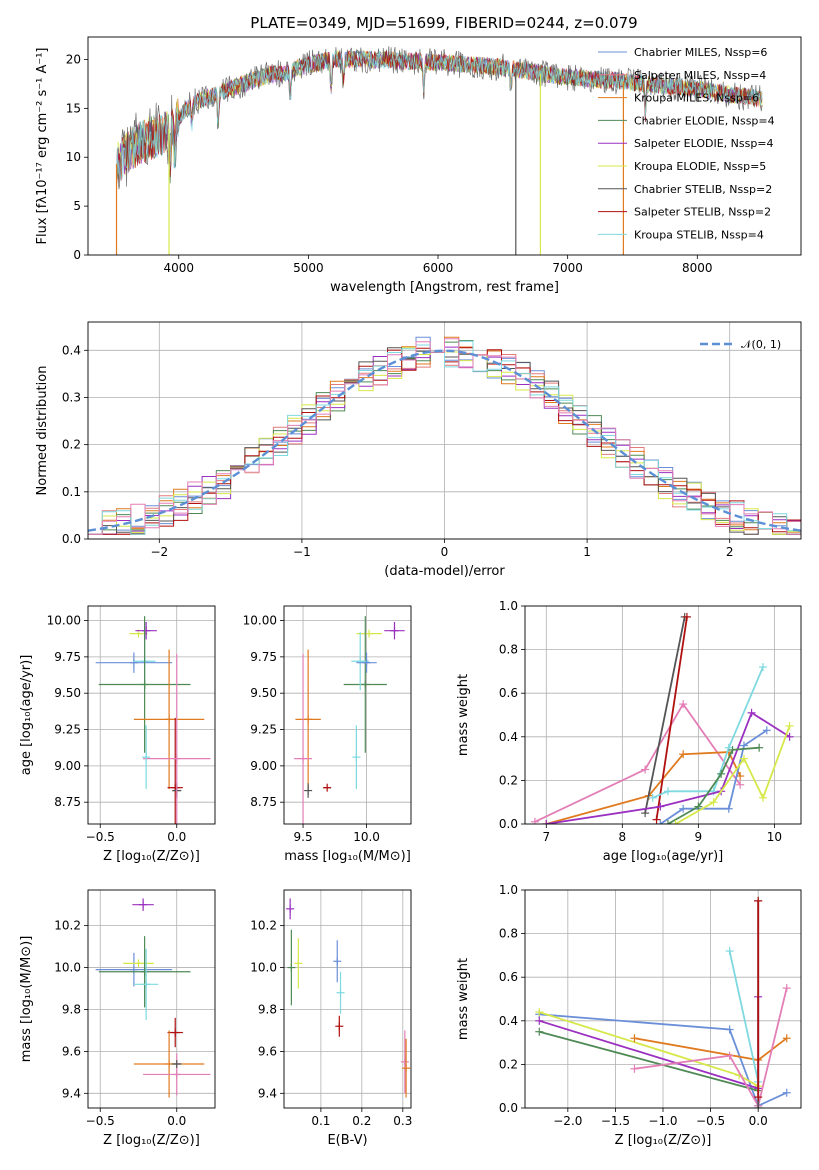  What do you see at coordinates (308, 268) in the screenshot?
I see `x-tick-label: 5000` at bounding box center [308, 268].